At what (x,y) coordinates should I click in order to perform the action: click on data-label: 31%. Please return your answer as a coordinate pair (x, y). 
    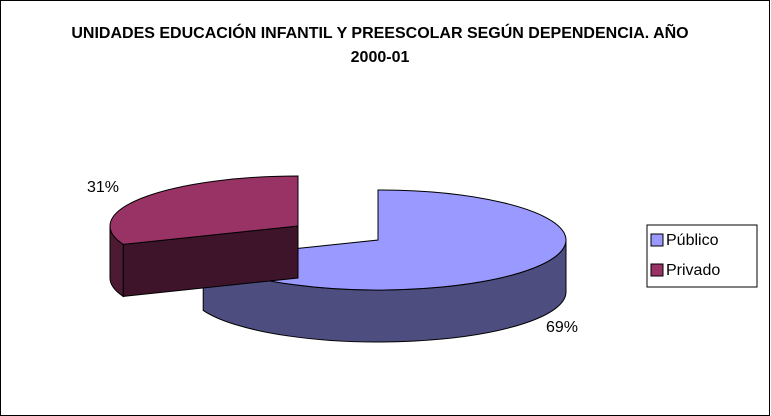
    Looking at the image, I should click on (103, 187).